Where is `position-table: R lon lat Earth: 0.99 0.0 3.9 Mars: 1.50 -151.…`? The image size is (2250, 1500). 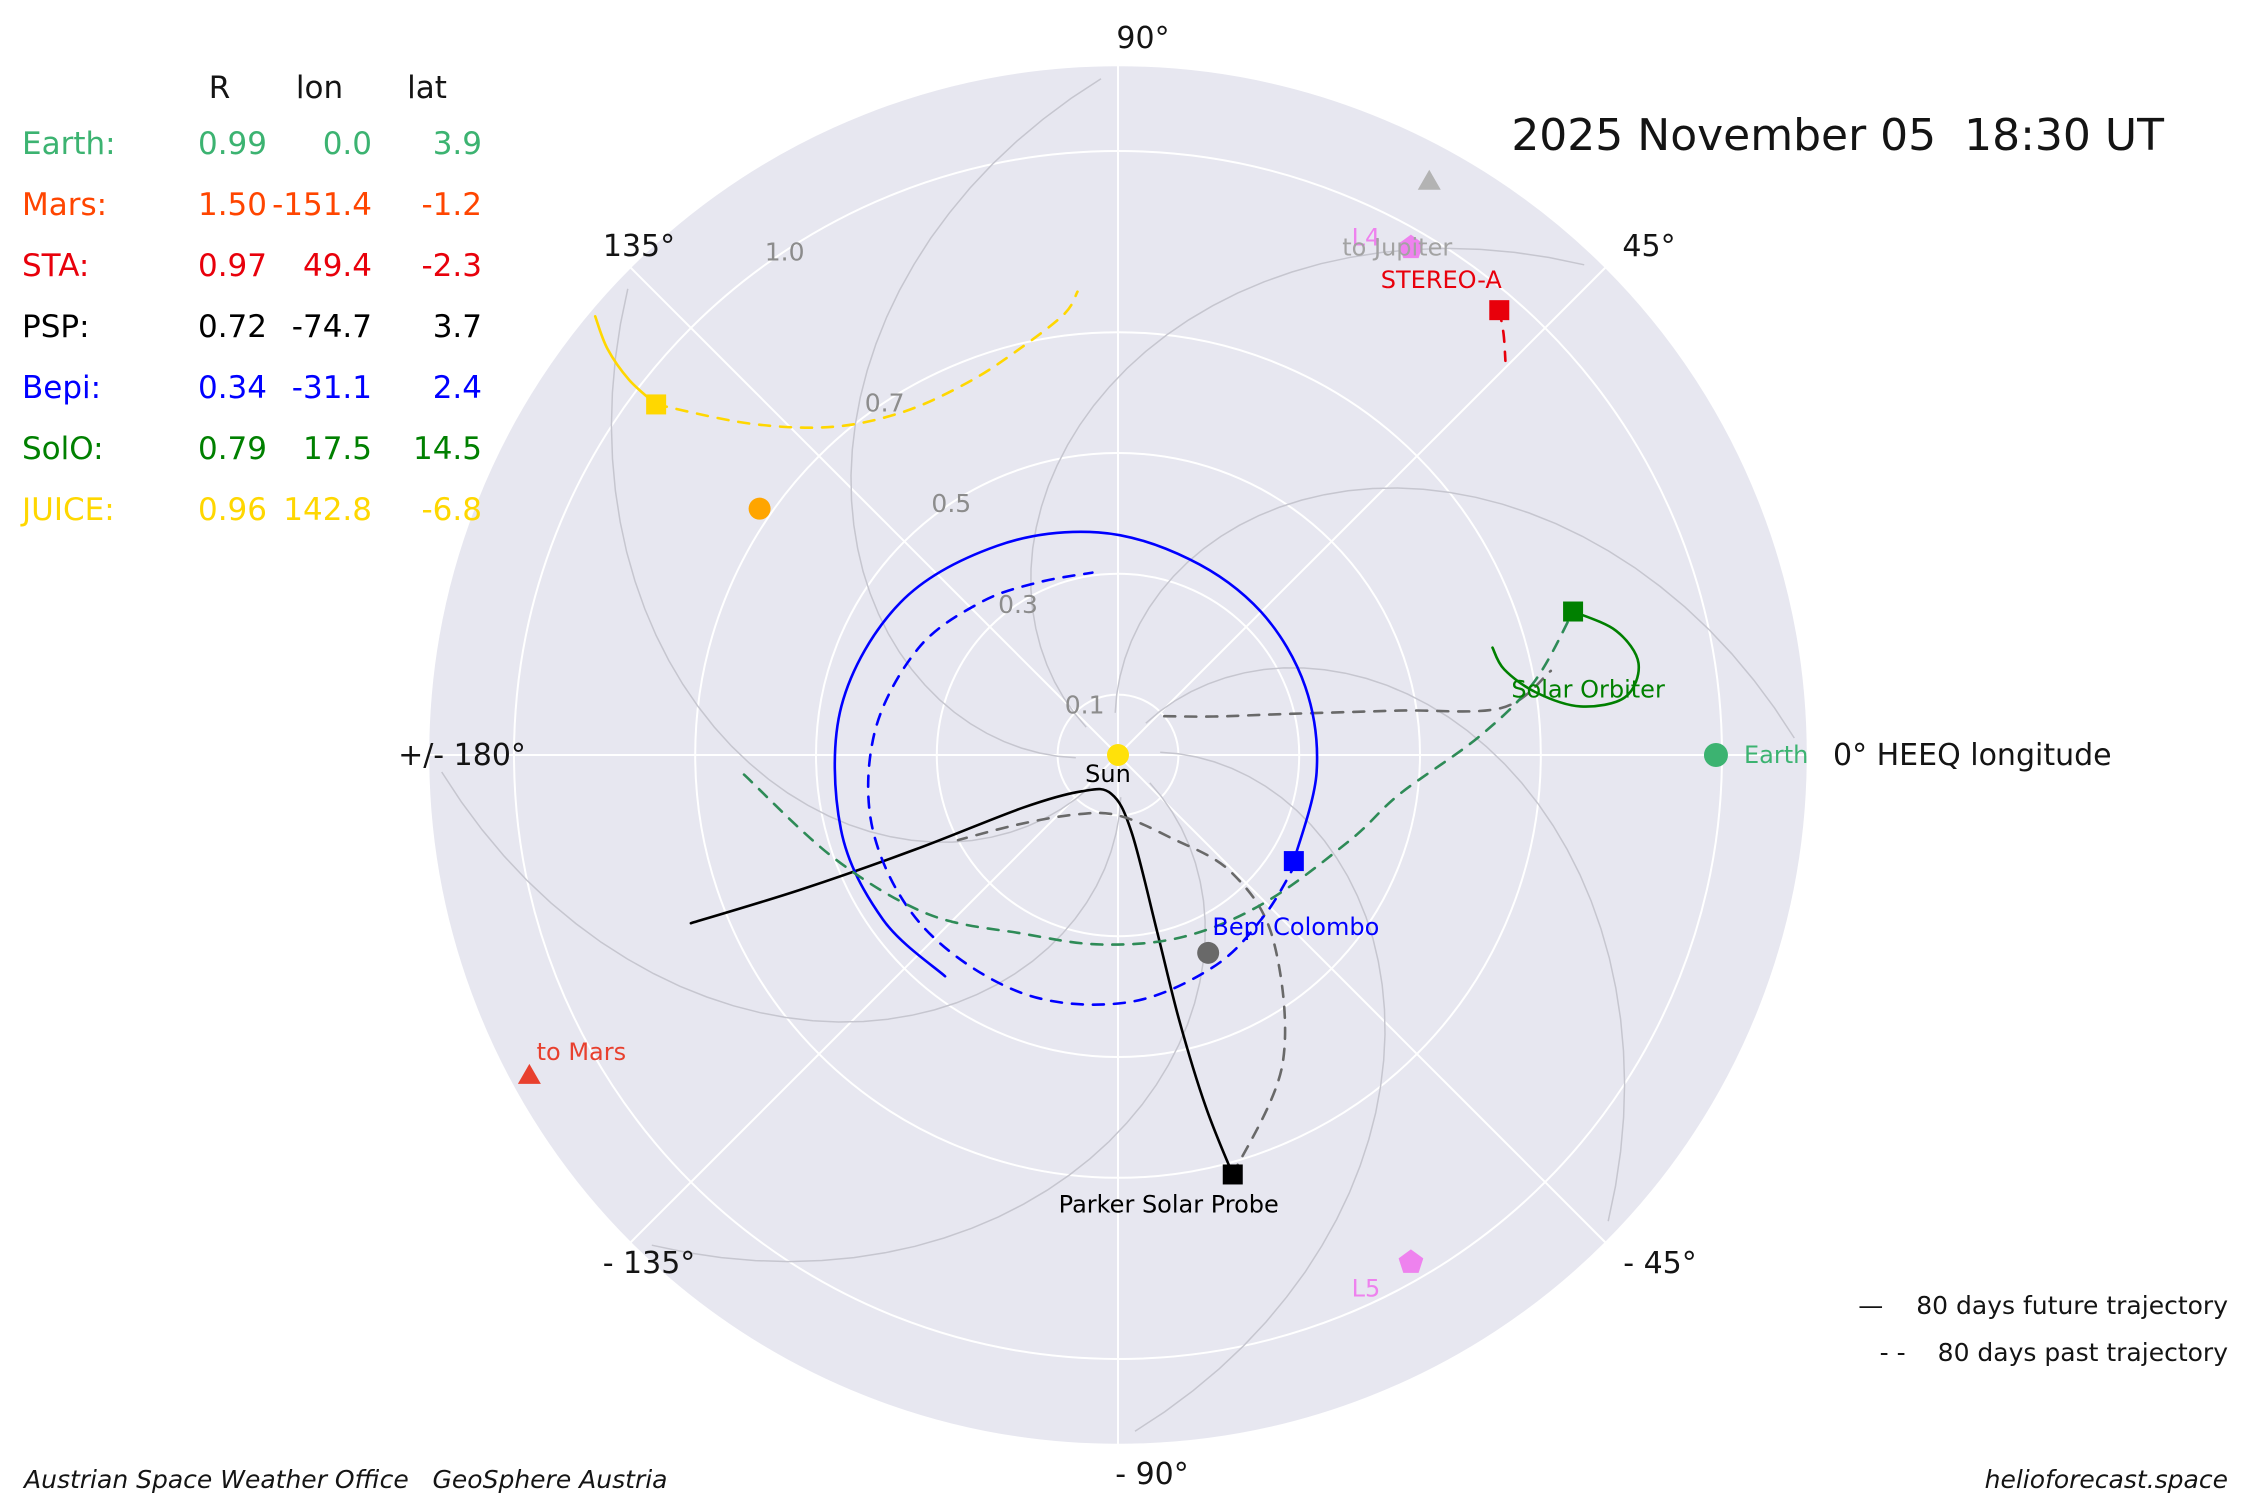
position-table: R lon lat Earth: 0.99 0.0 3.9 Mars: 1.50 -151.… is located at coordinates (252, 301).